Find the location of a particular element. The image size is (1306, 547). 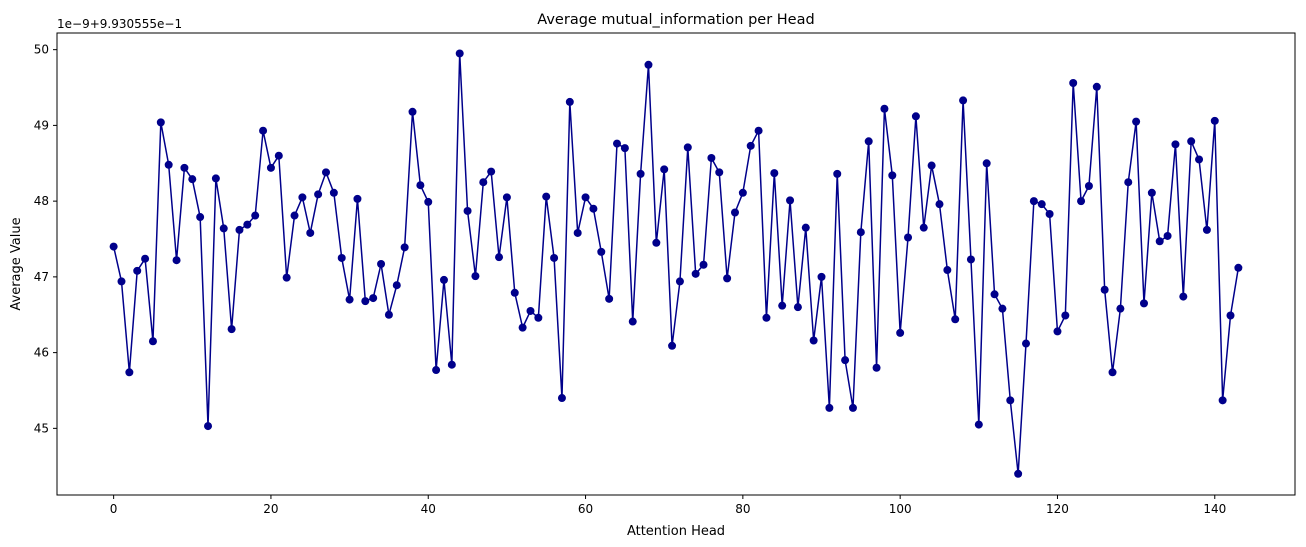

x-tick-label: 60 is located at coordinates (585, 509).